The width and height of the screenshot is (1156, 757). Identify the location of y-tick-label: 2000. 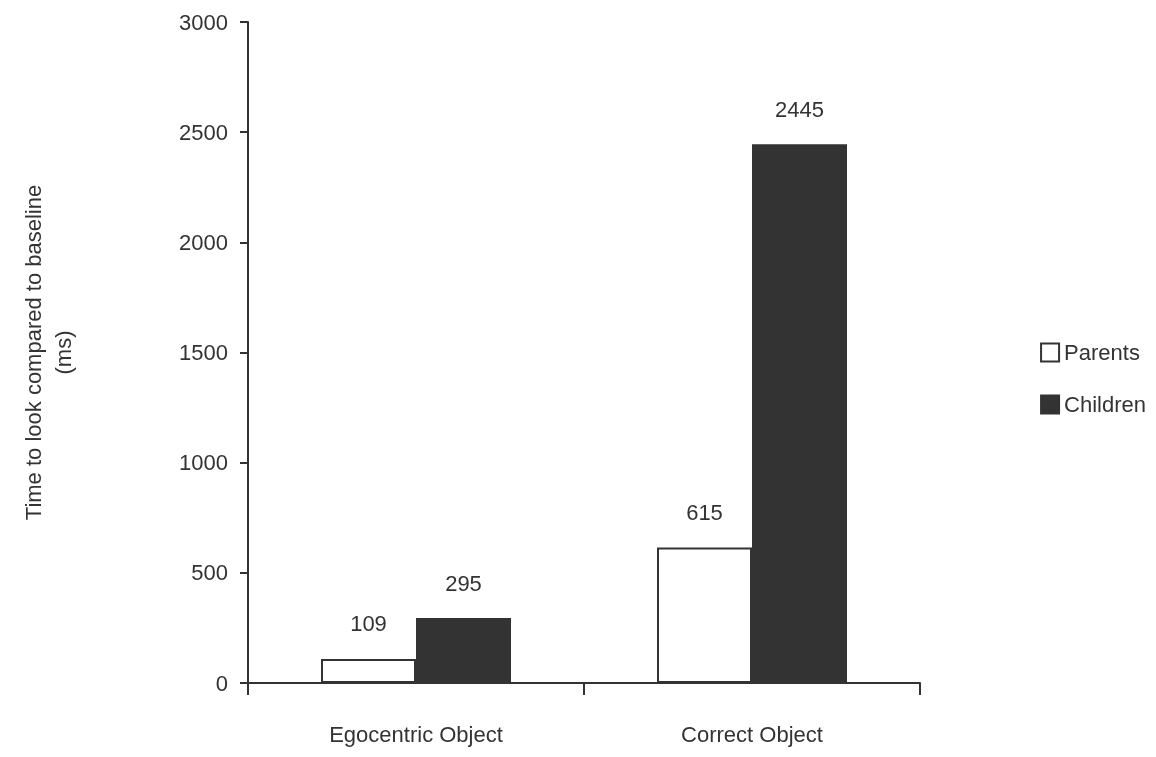
(203, 242).